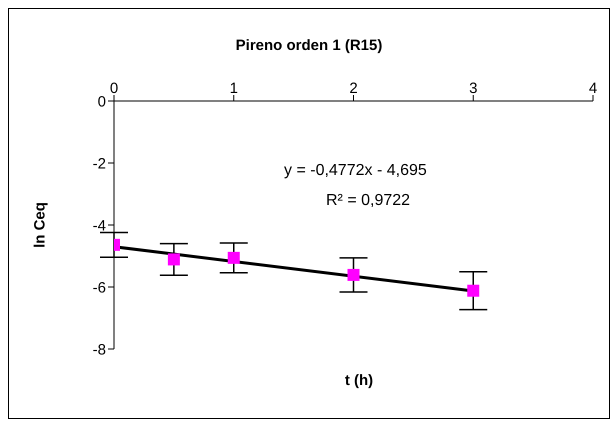  I want to click on y-tick-label: -6, so click(99, 287).